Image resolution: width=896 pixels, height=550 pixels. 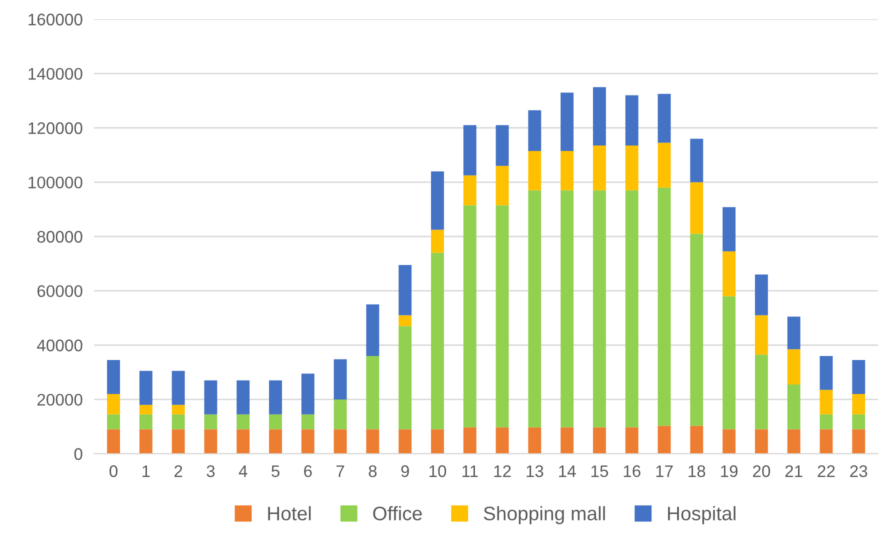 I want to click on x-tick-label: 18, so click(x=697, y=471).